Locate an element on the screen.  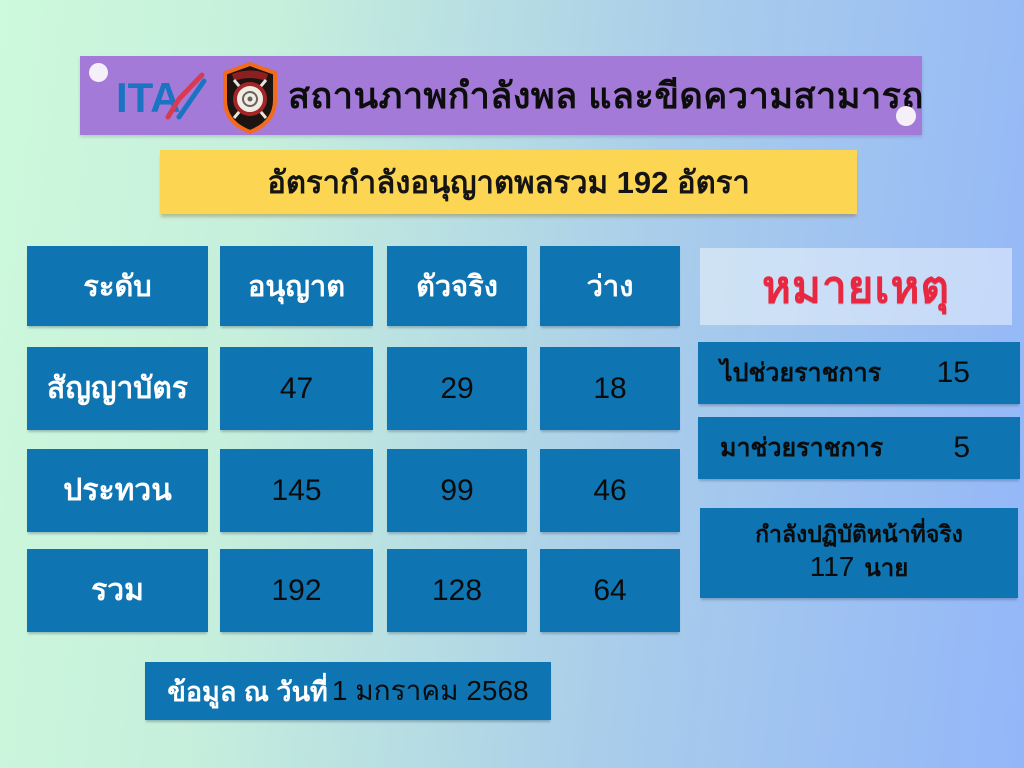
notes-title: หมายเหตุ is located at coordinates (856, 287).